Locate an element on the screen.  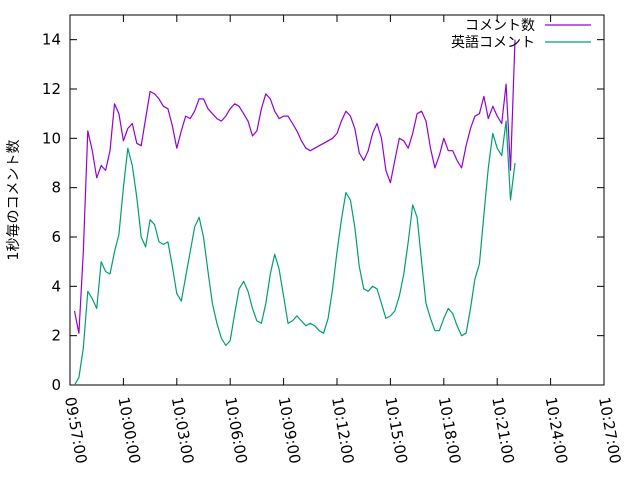
y-tick-label: 2 is located at coordinates (56, 336).